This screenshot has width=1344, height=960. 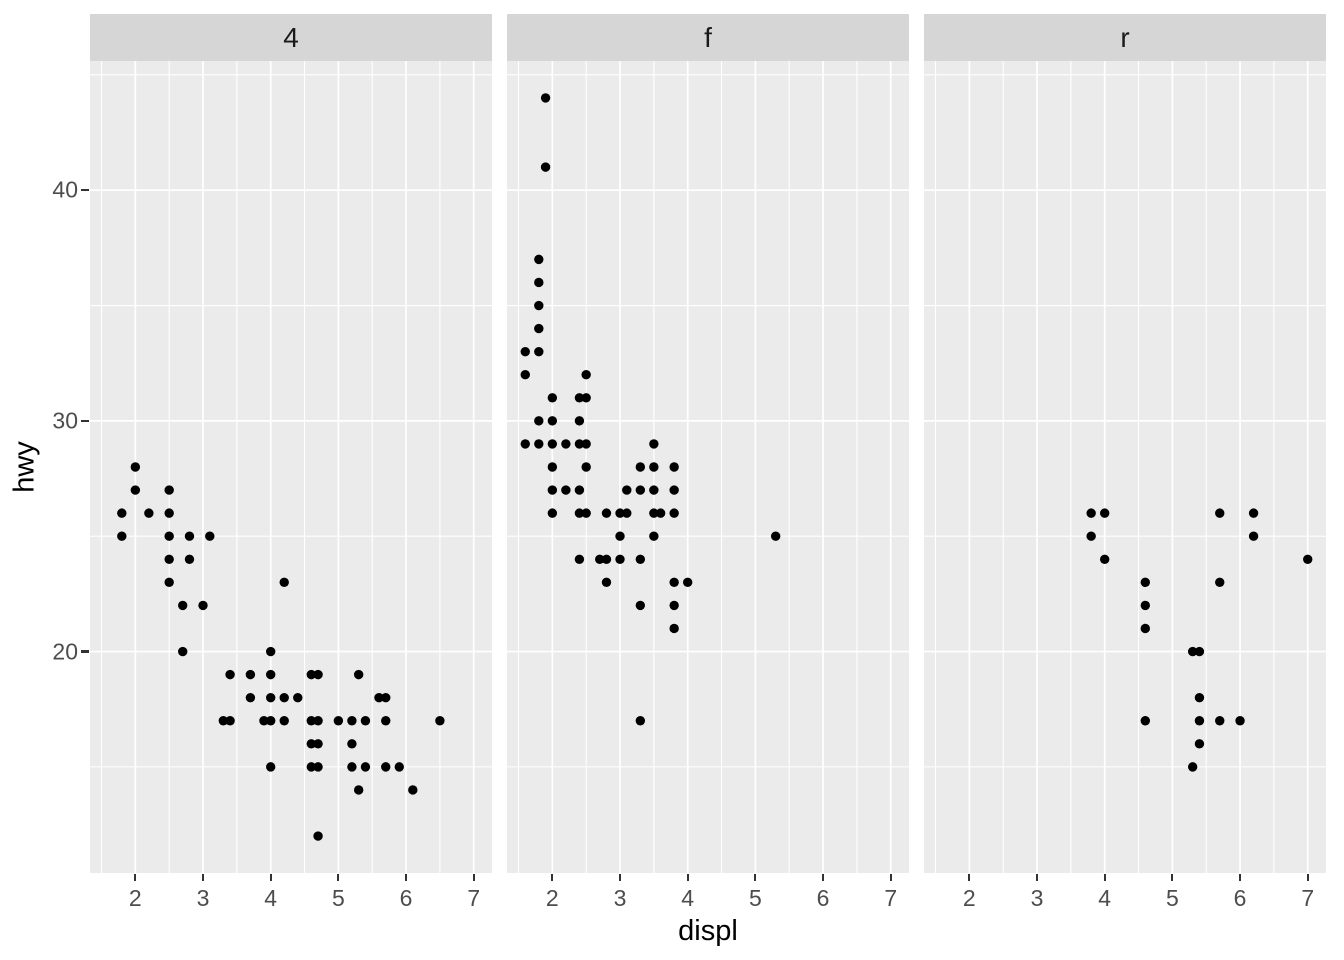 I want to click on x-tick-label: 4, so click(x=271, y=898).